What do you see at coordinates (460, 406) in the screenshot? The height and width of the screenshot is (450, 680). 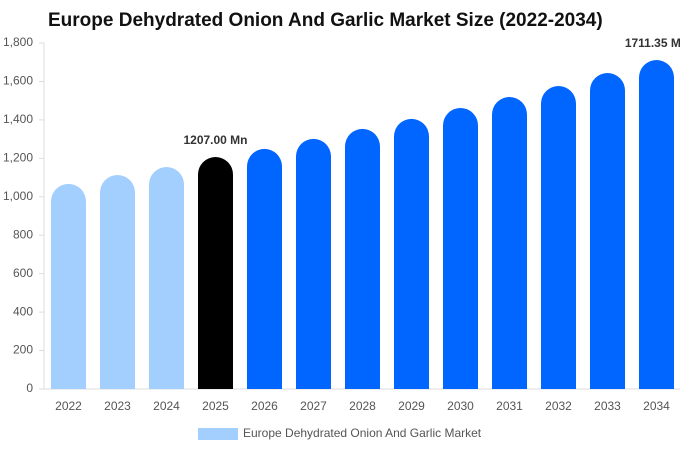 I see `x-tick-label: 2030` at bounding box center [460, 406].